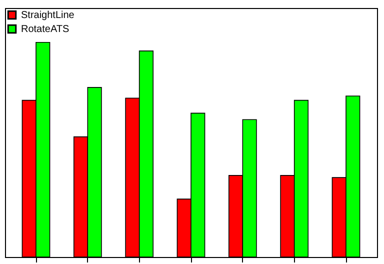  I want to click on legend-label: StraightLine, so click(48, 15).